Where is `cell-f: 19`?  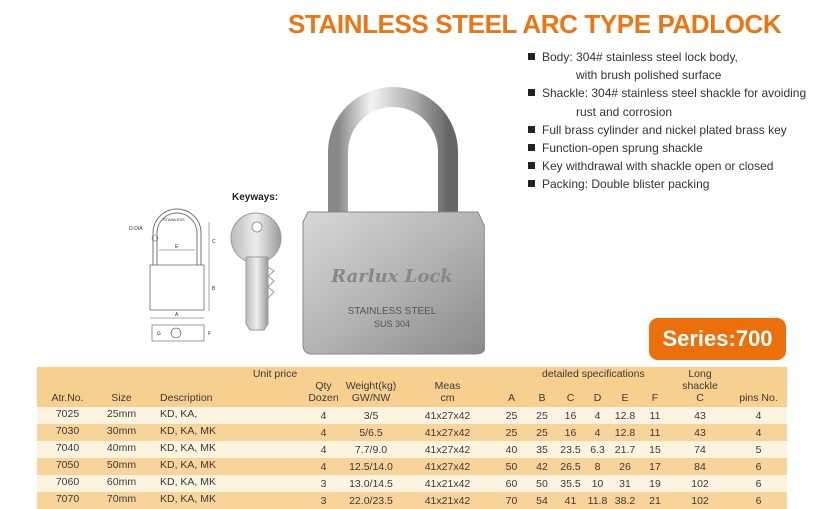 cell-f: 19 is located at coordinates (655, 484).